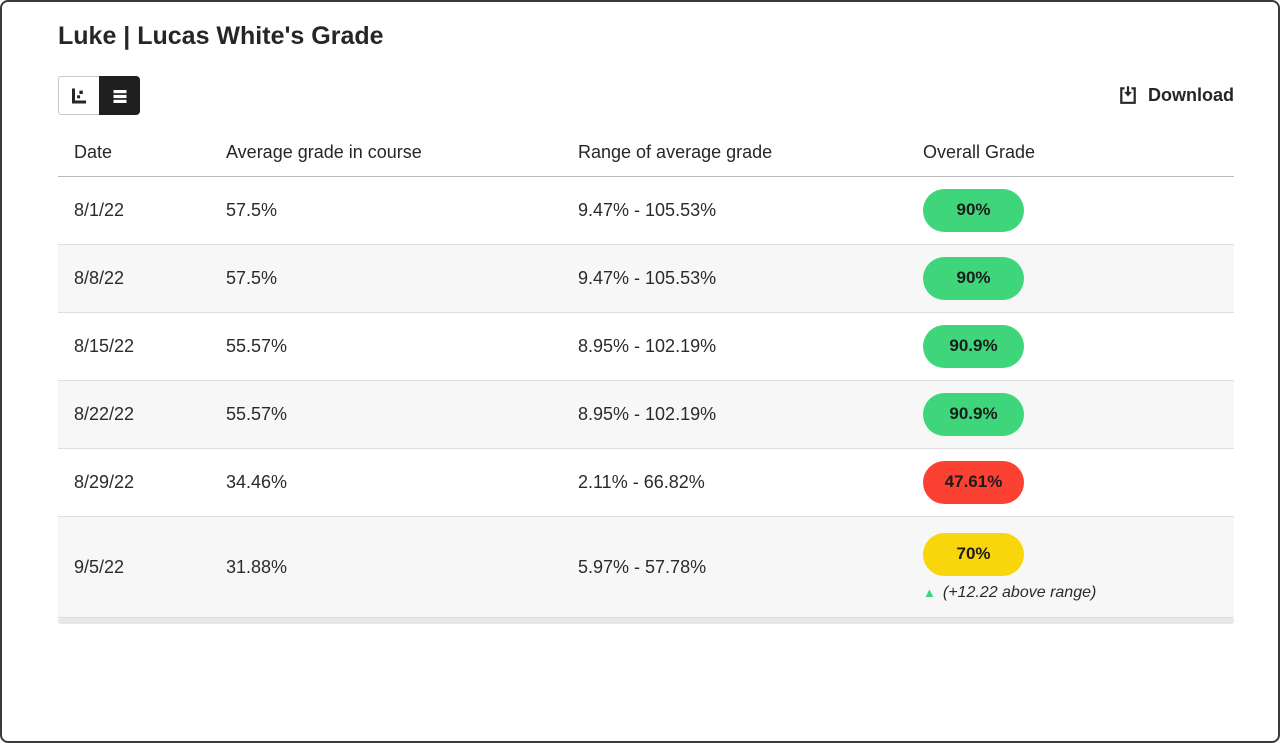 Image resolution: width=1280 pixels, height=743 pixels. I want to click on download-icon, so click(1128, 95).